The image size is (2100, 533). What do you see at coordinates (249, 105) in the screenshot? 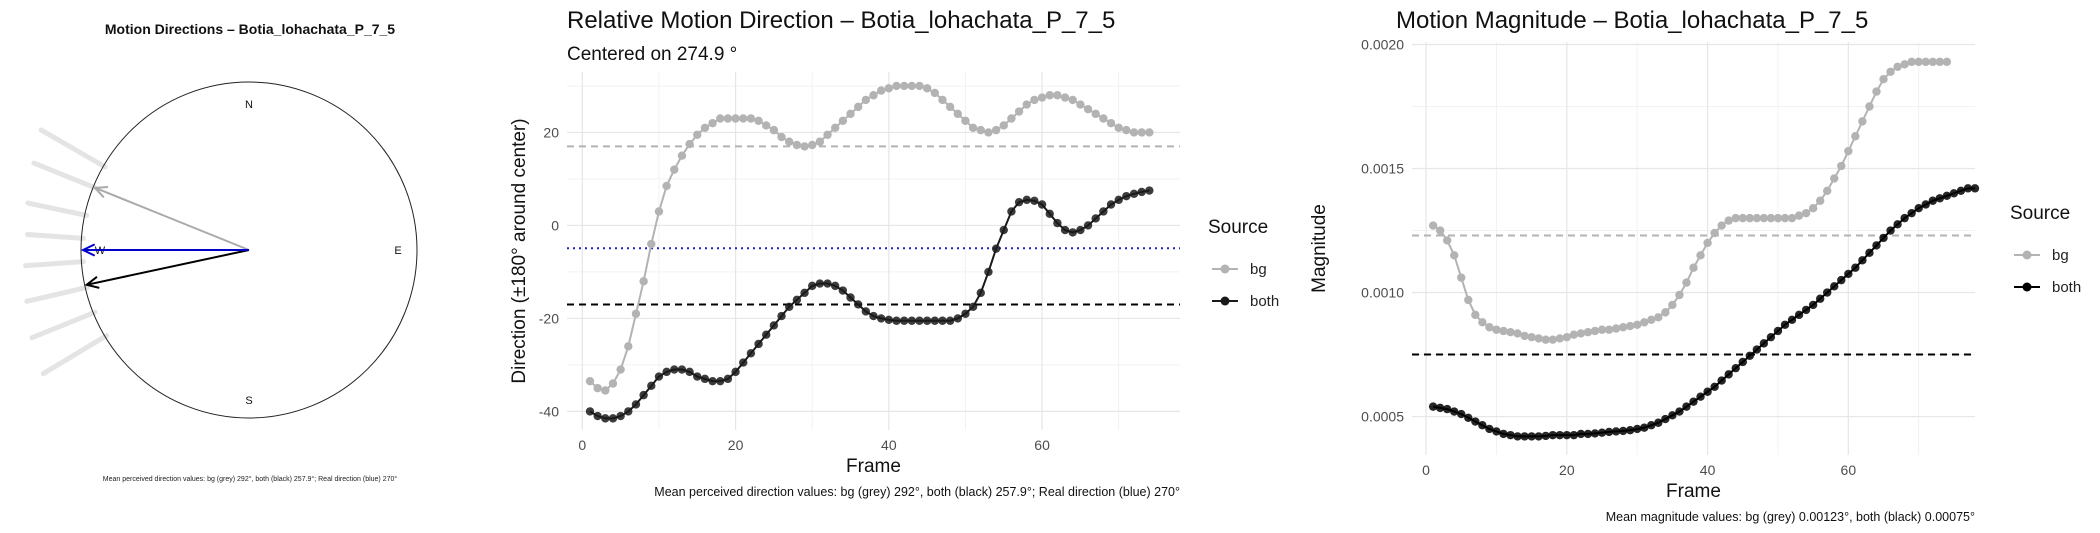
I see `compass-label-n: N` at bounding box center [249, 105].